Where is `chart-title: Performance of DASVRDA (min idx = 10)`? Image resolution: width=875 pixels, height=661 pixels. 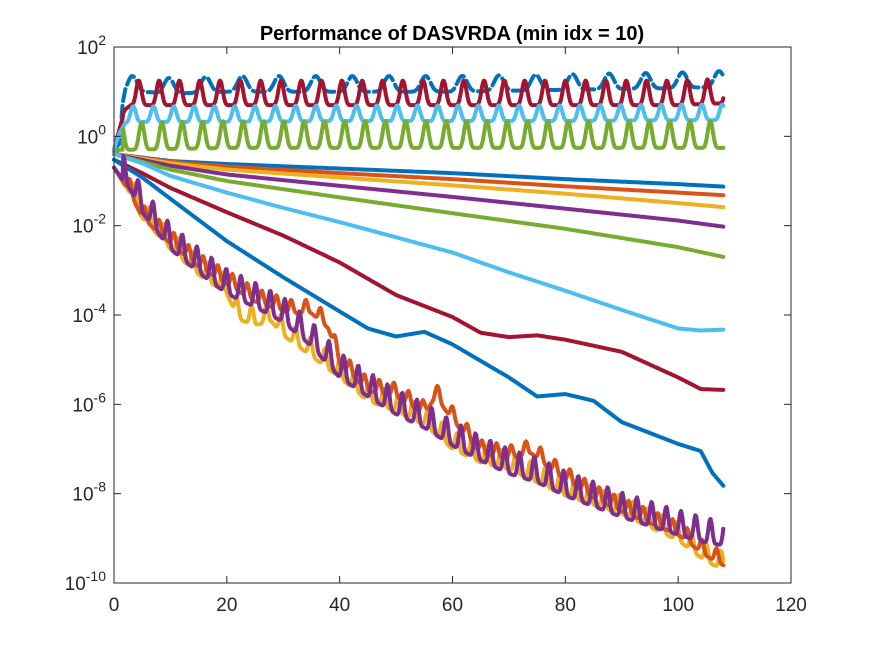 chart-title: Performance of DASVRDA (min idx = 10) is located at coordinates (452, 34).